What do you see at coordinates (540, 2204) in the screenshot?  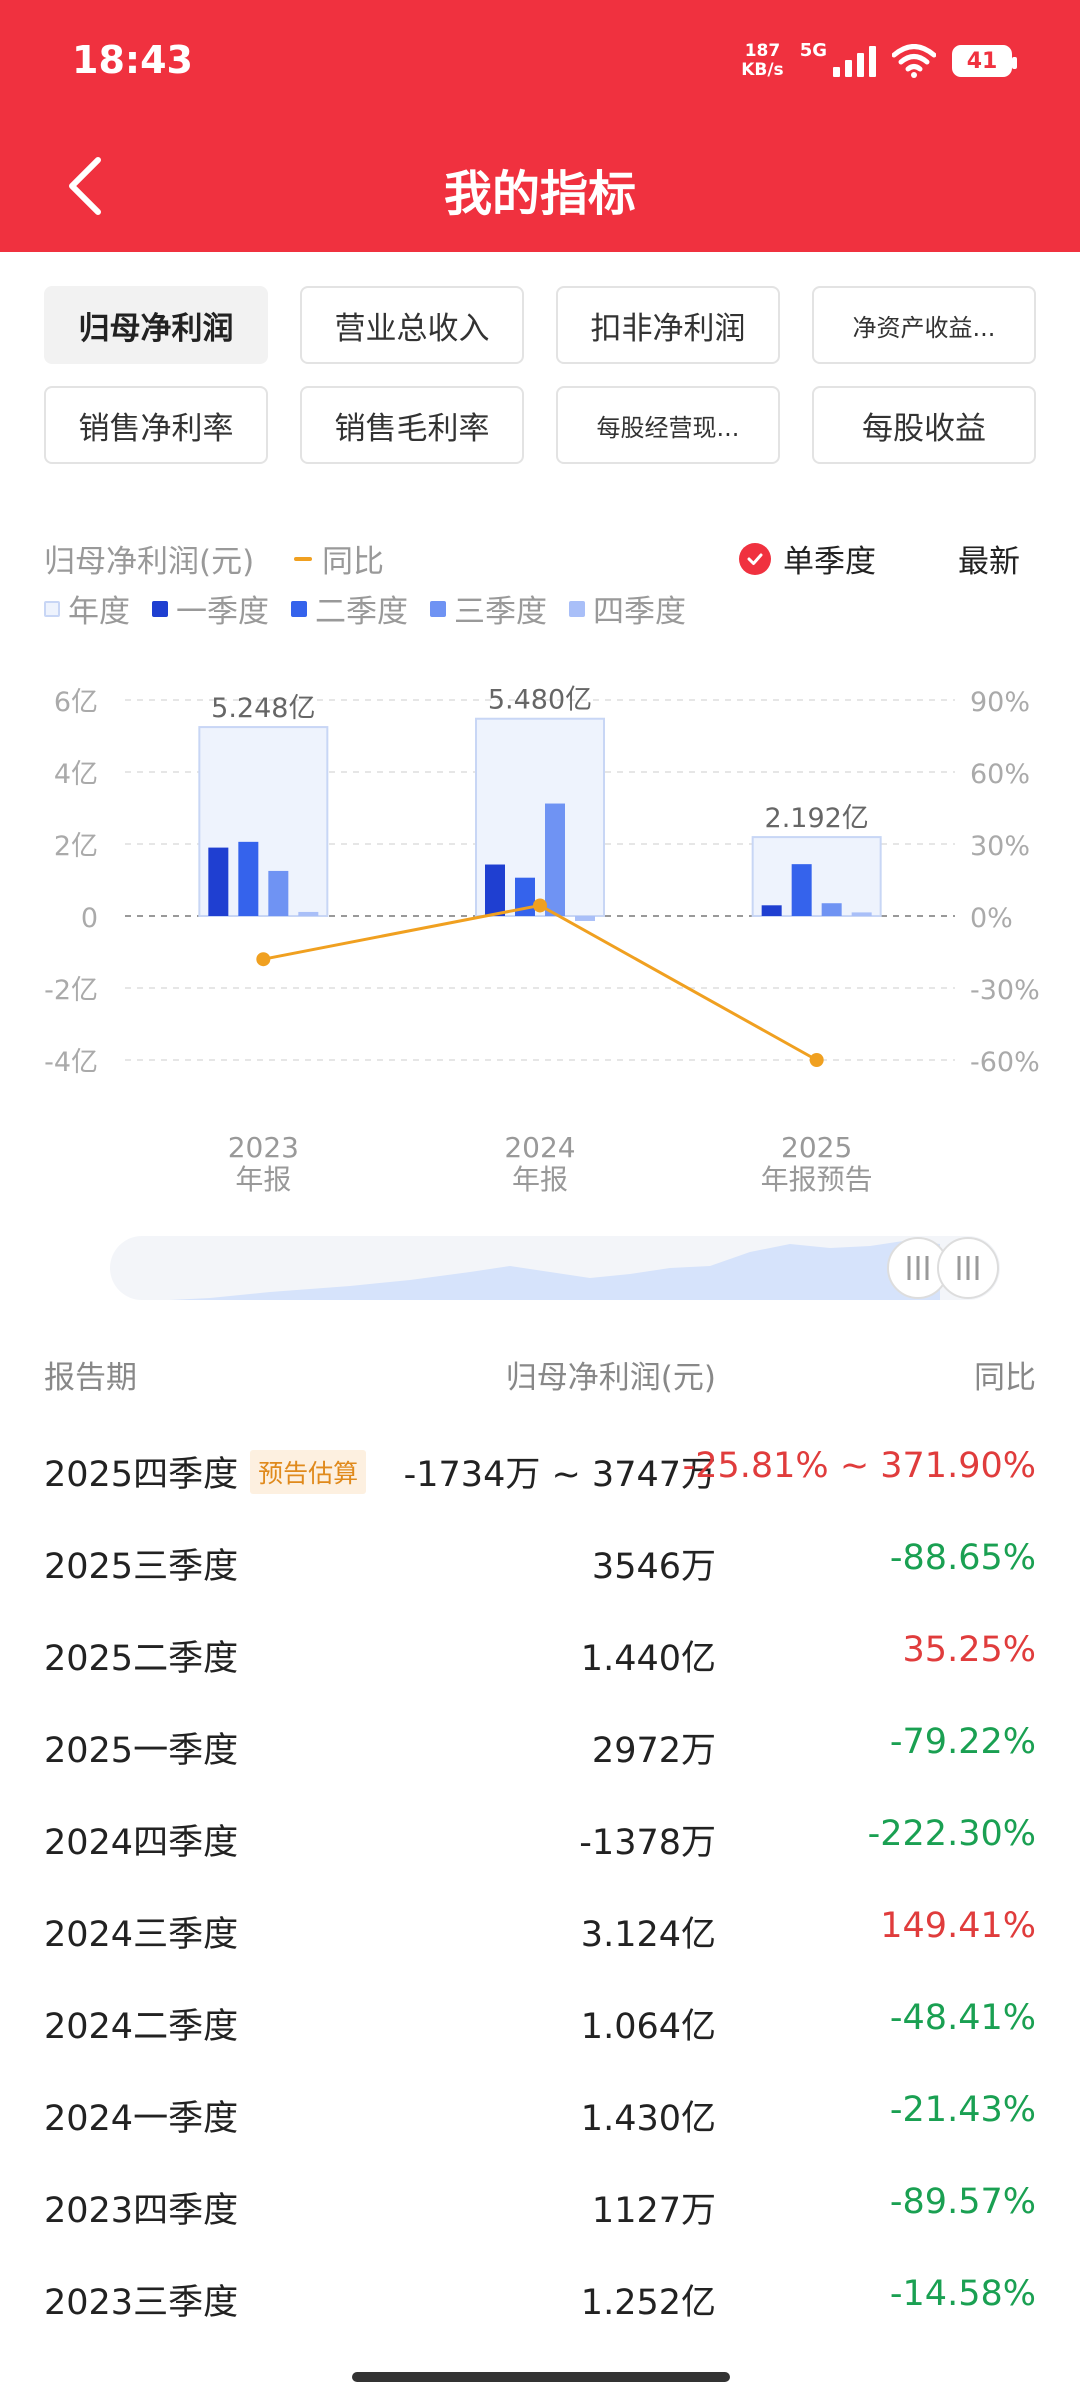 I see `table-row: 2023四季度 1127万 -89.57%` at bounding box center [540, 2204].